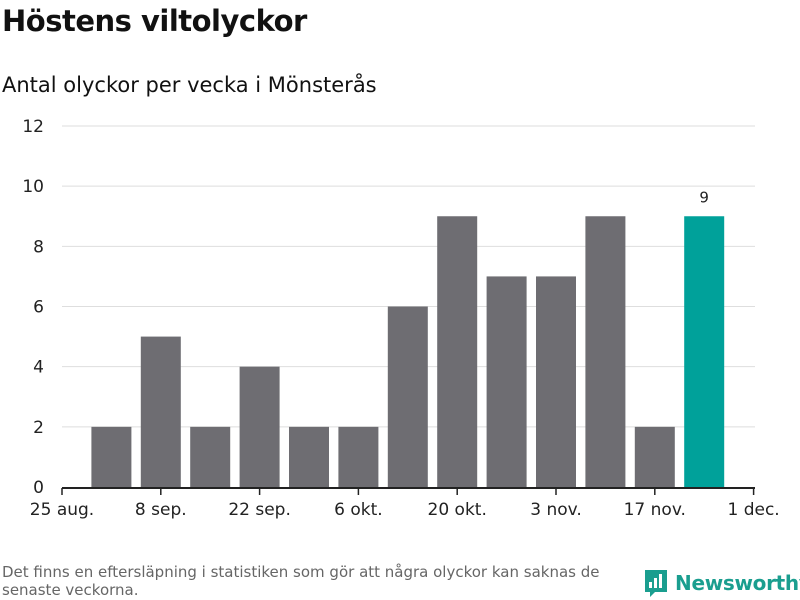  What do you see at coordinates (358, 510) in the screenshot?
I see `x-tick-label: 6 okt.` at bounding box center [358, 510].